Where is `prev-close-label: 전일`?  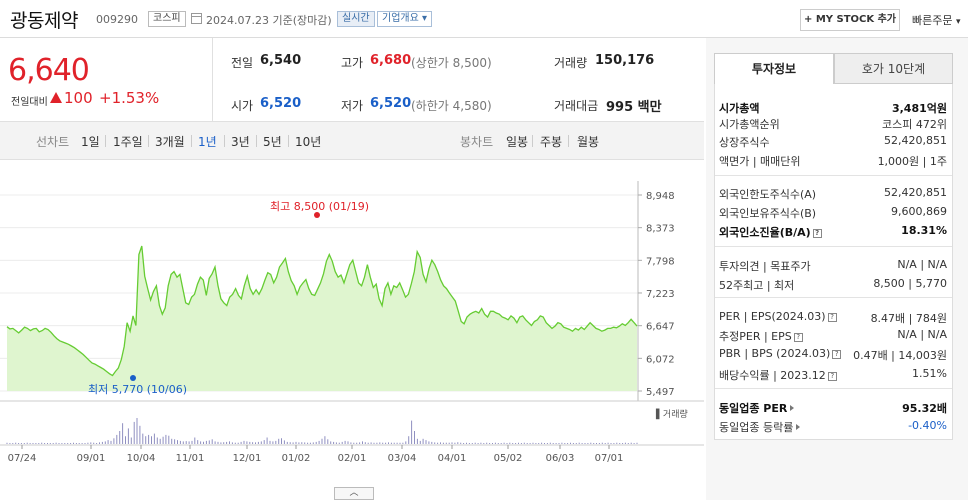 prev-close-label: 전일 is located at coordinates (242, 63).